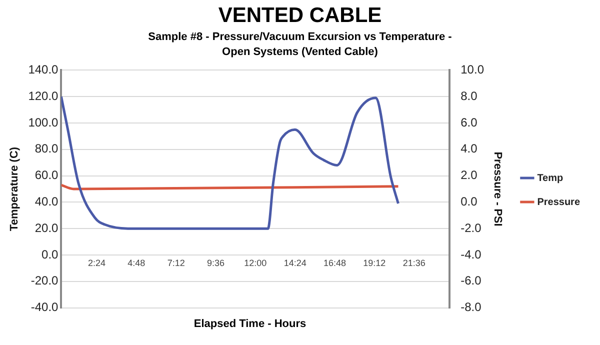  Describe the element at coordinates (255, 263) in the screenshot. I see `x-tick-label: 12:00` at that location.